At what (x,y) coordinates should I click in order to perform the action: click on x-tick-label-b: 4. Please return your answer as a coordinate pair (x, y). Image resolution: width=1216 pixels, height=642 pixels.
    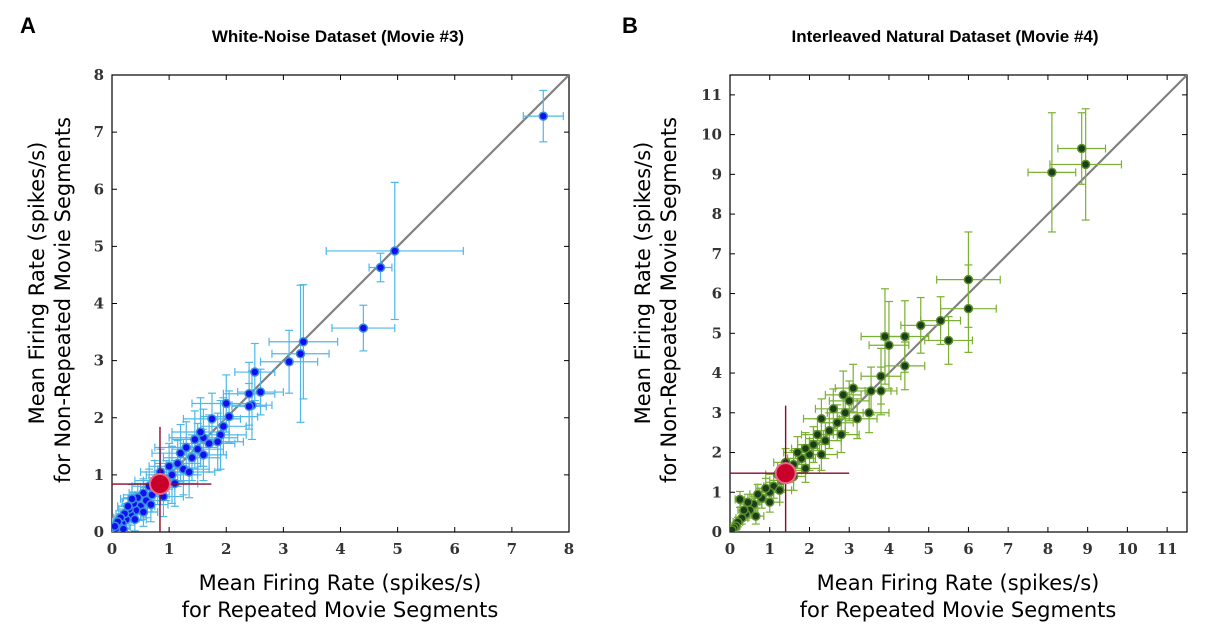
    Looking at the image, I should click on (889, 549).